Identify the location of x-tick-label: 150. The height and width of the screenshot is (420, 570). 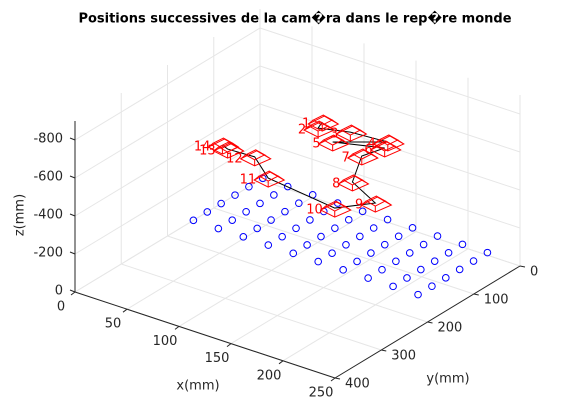
(217, 358).